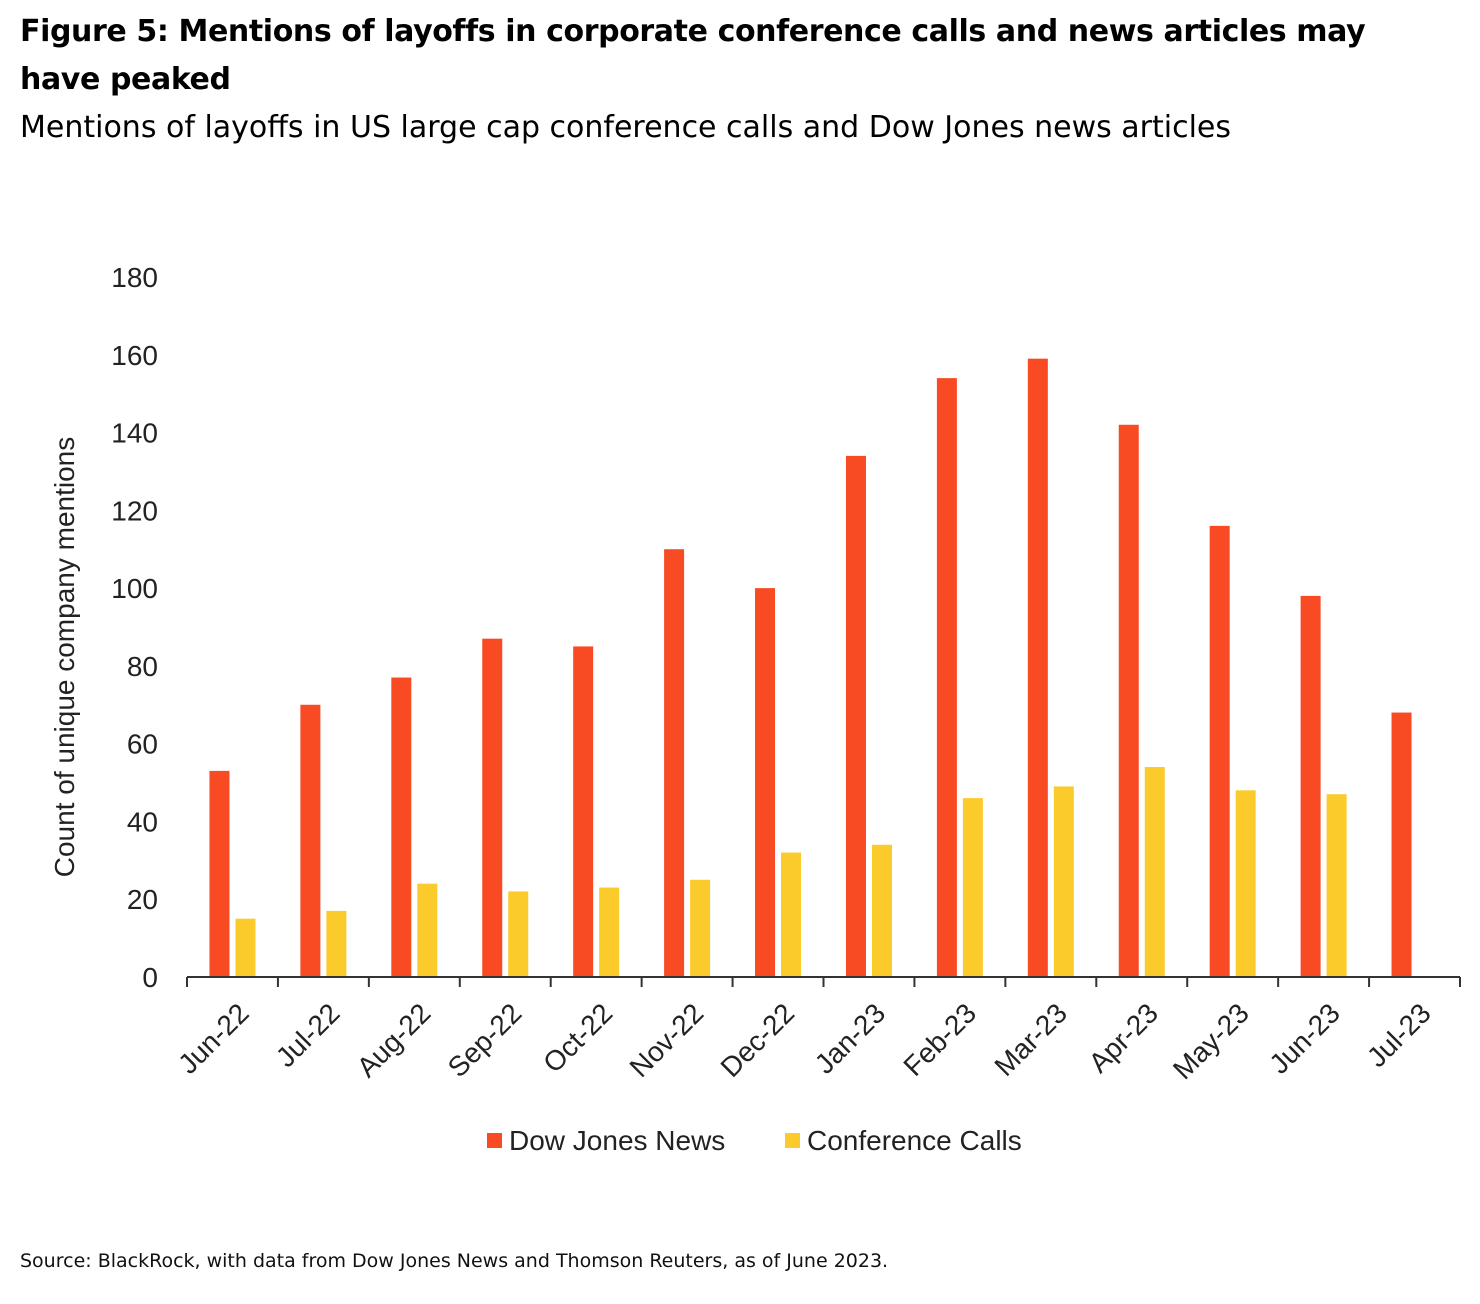  Describe the element at coordinates (617, 1140) in the screenshot. I see `legend-label: Dow Jones News` at that location.